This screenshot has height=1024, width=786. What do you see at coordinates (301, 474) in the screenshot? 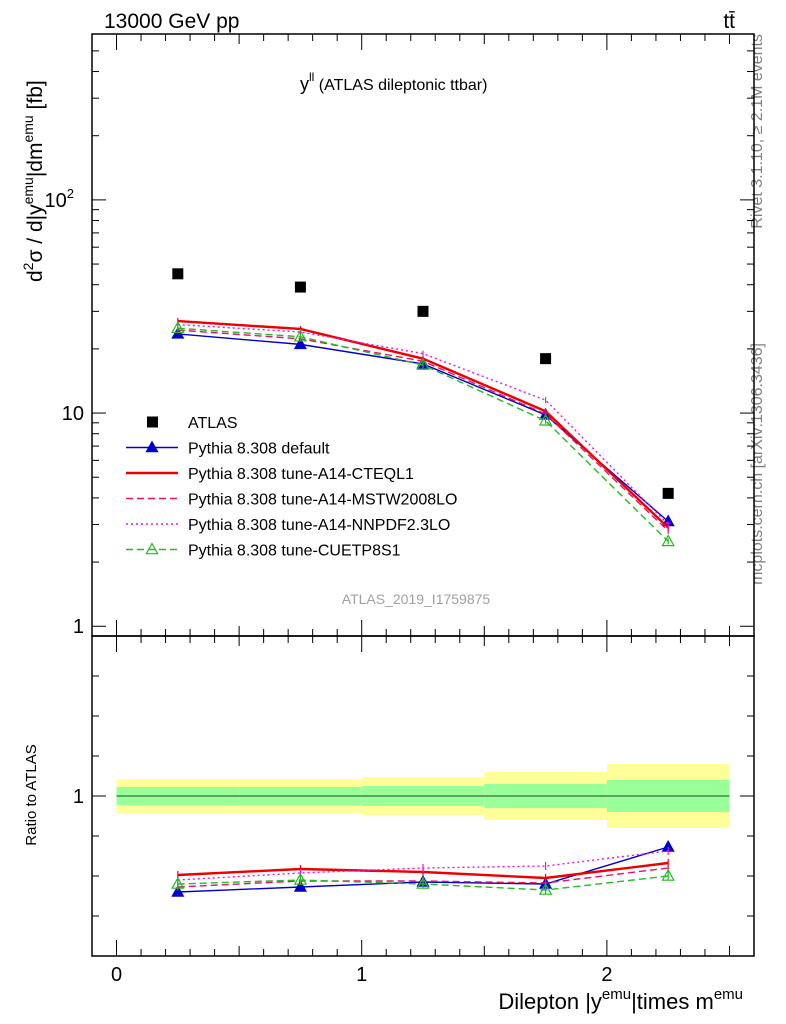
I see `legend-label: Pythia 8.308 tune-A14-CTEQL1` at bounding box center [301, 474].